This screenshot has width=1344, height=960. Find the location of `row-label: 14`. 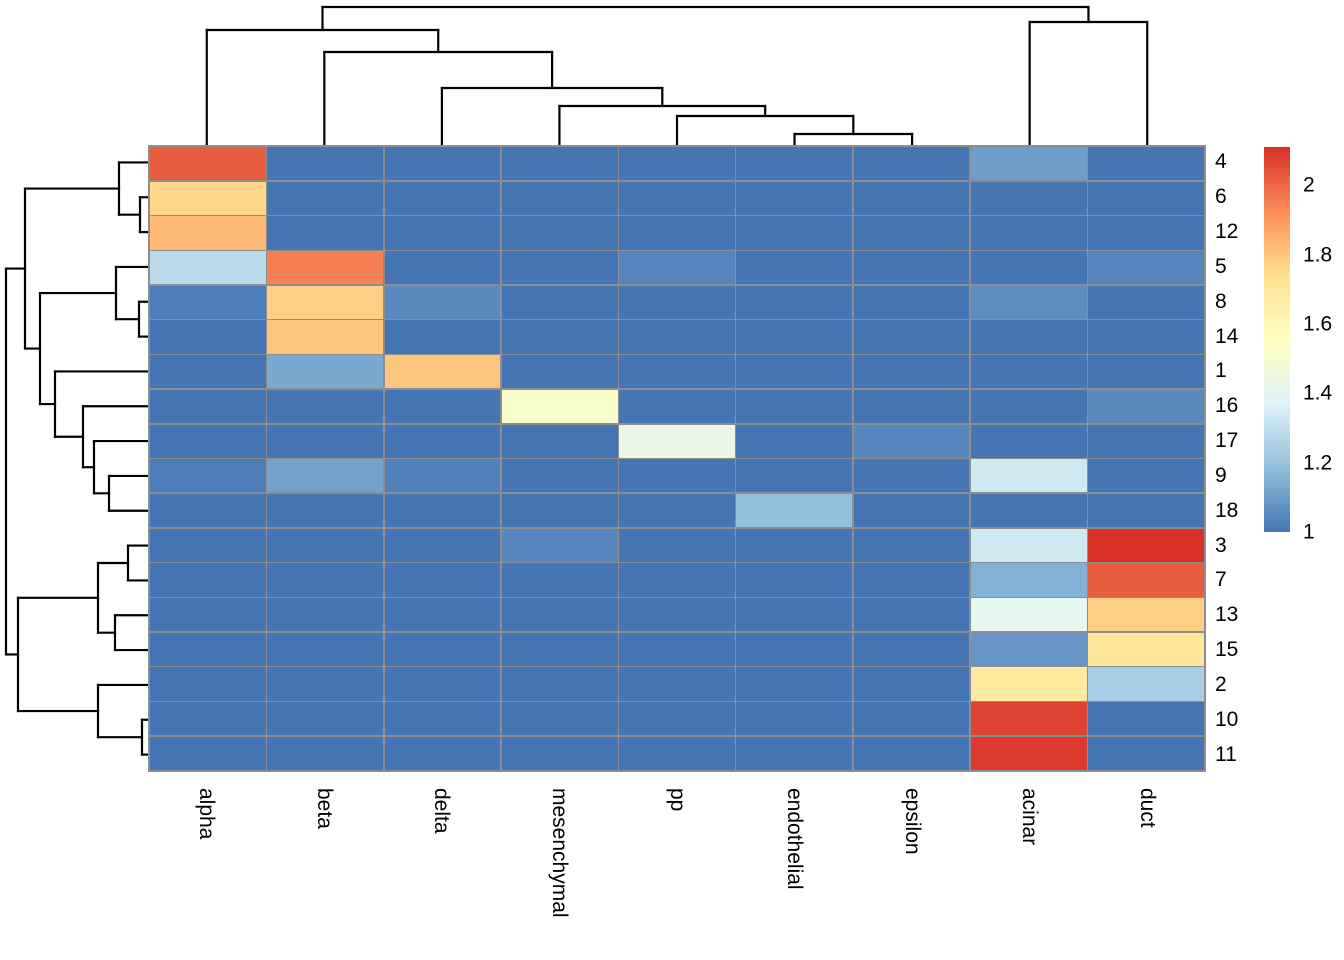

row-label: 14 is located at coordinates (1227, 336).